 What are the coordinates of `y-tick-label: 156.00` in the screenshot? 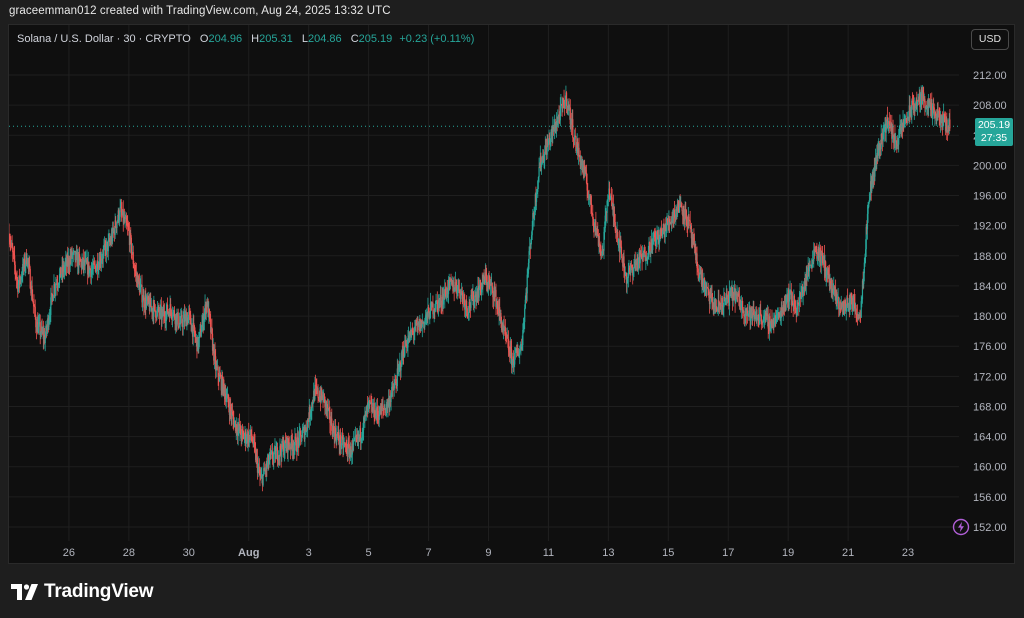 It's located at (990, 498).